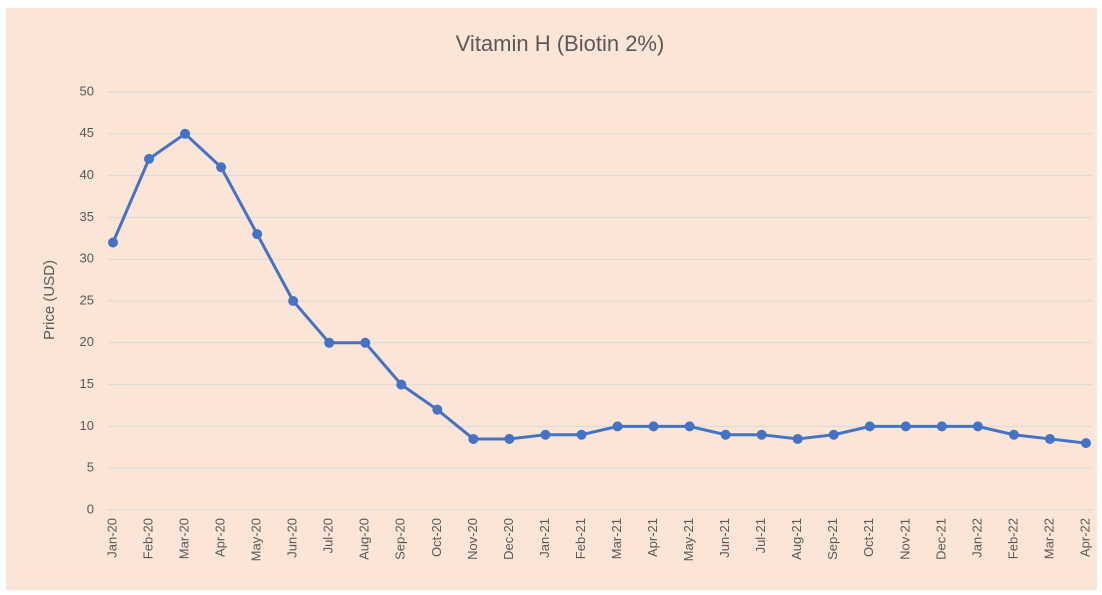 This screenshot has width=1102, height=595. Describe the element at coordinates (544, 538) in the screenshot. I see `x-tick-label: Jan-21` at that location.